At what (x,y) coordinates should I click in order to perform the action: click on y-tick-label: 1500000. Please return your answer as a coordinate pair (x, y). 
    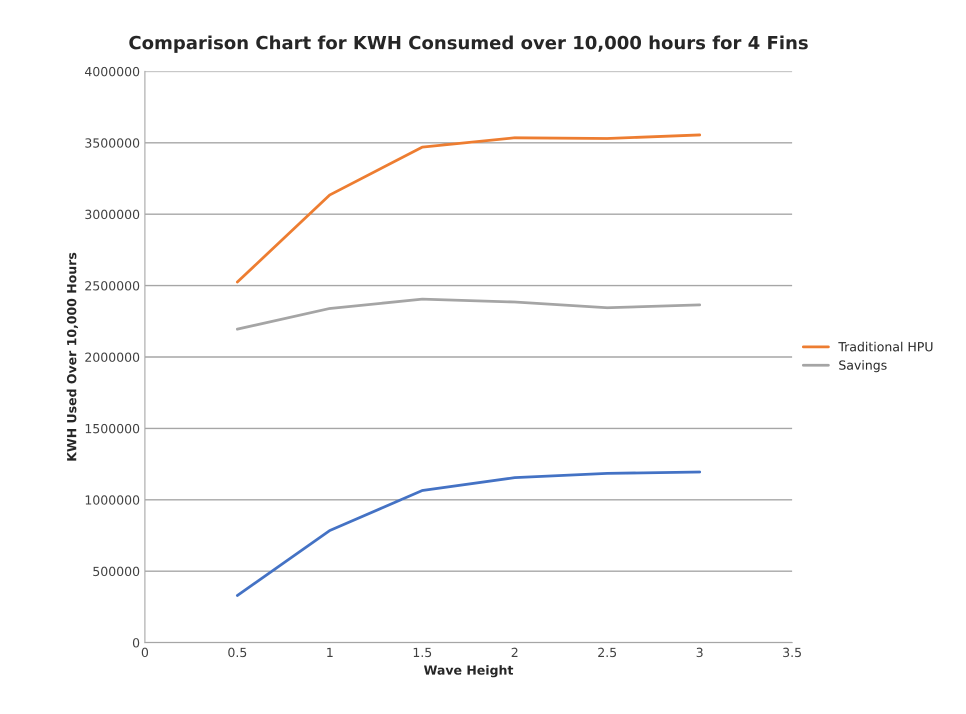
    Looking at the image, I should click on (113, 429).